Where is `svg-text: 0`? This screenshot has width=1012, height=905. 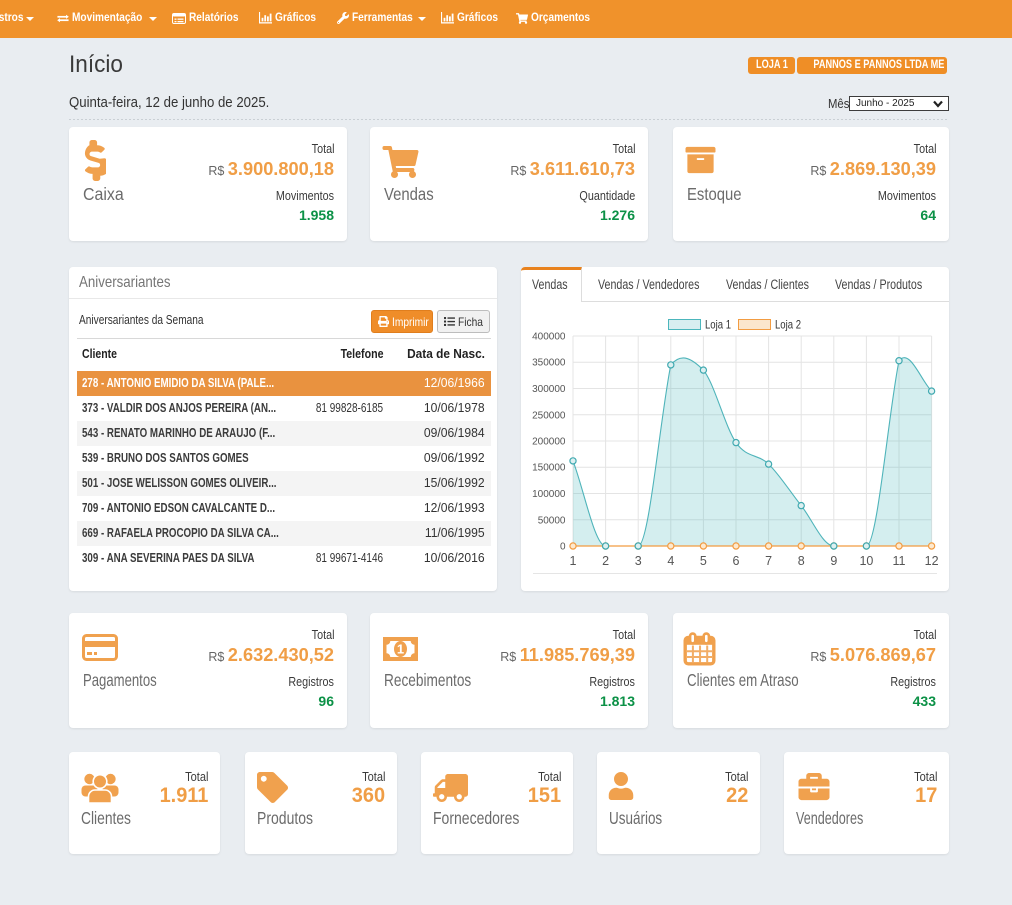 svg-text: 0 is located at coordinates (563, 547).